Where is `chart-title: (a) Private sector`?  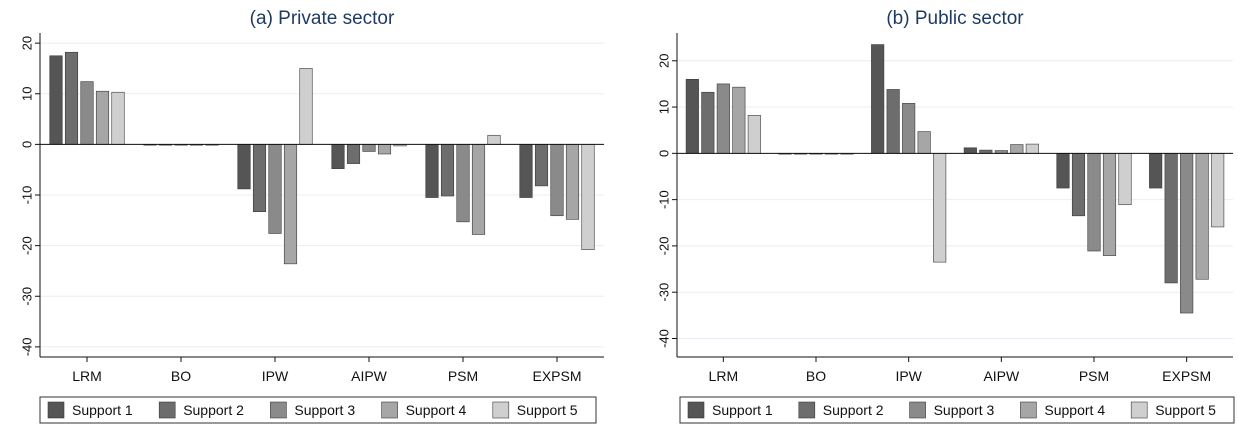
chart-title: (a) Private sector is located at coordinates (322, 18).